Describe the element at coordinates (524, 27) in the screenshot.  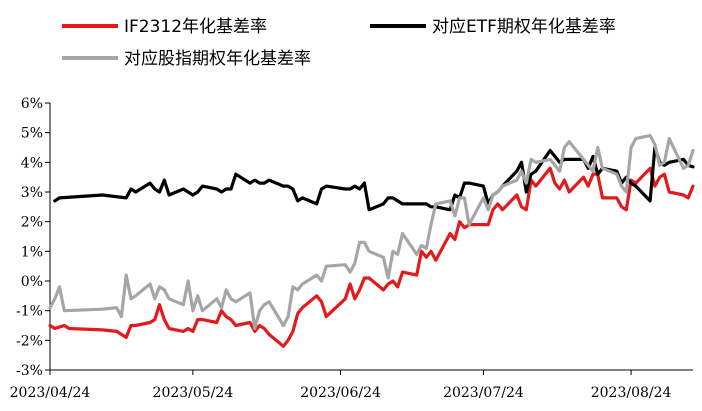
I see `legend-label-2: 对应ETF期权年化基差率` at that location.